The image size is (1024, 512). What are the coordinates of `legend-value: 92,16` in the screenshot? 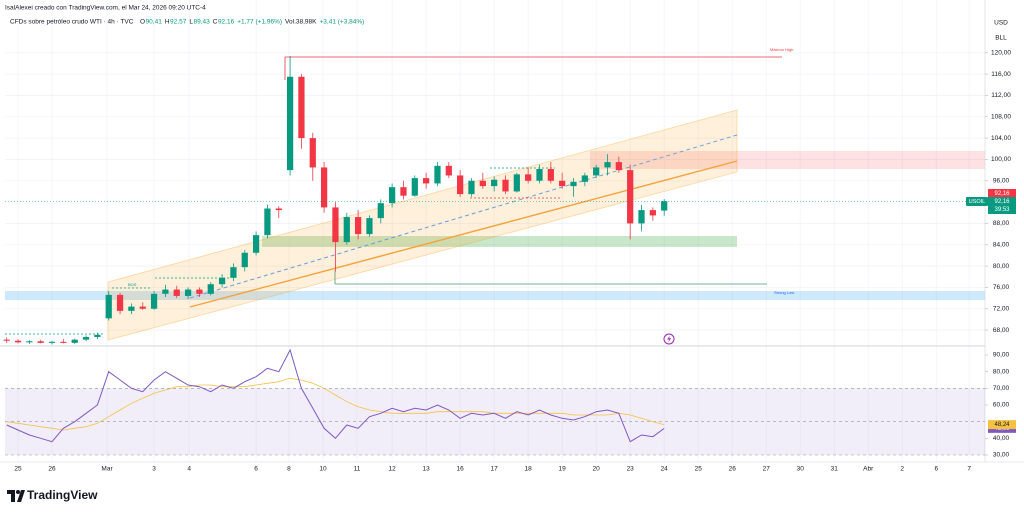 It's located at (226, 22).